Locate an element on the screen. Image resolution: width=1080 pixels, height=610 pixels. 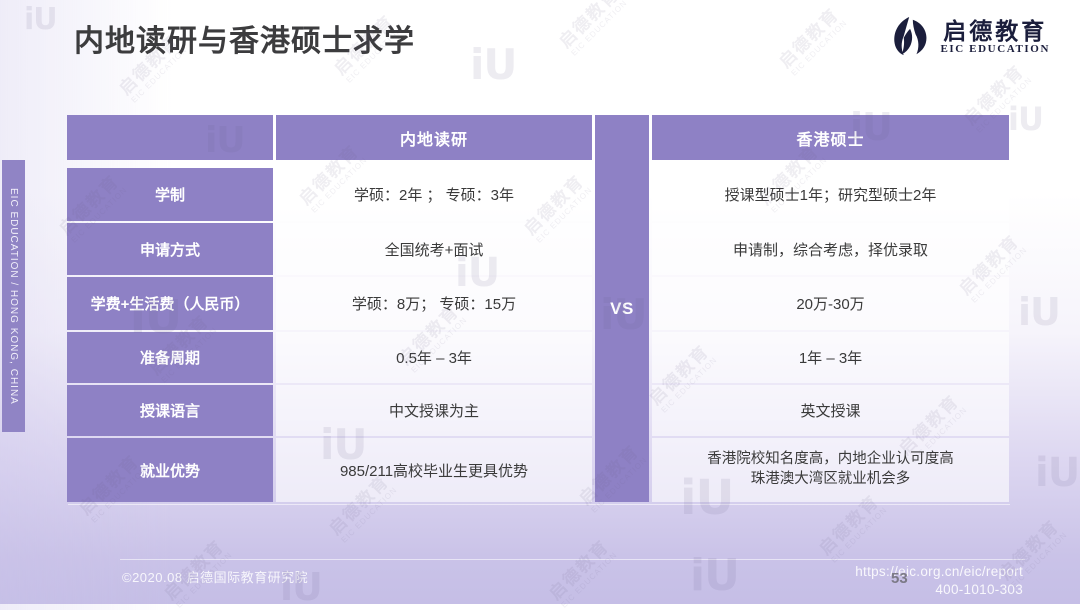
hongkong-duration: 授课型硕士1年；研究型硕士2年 is located at coordinates (830, 194).